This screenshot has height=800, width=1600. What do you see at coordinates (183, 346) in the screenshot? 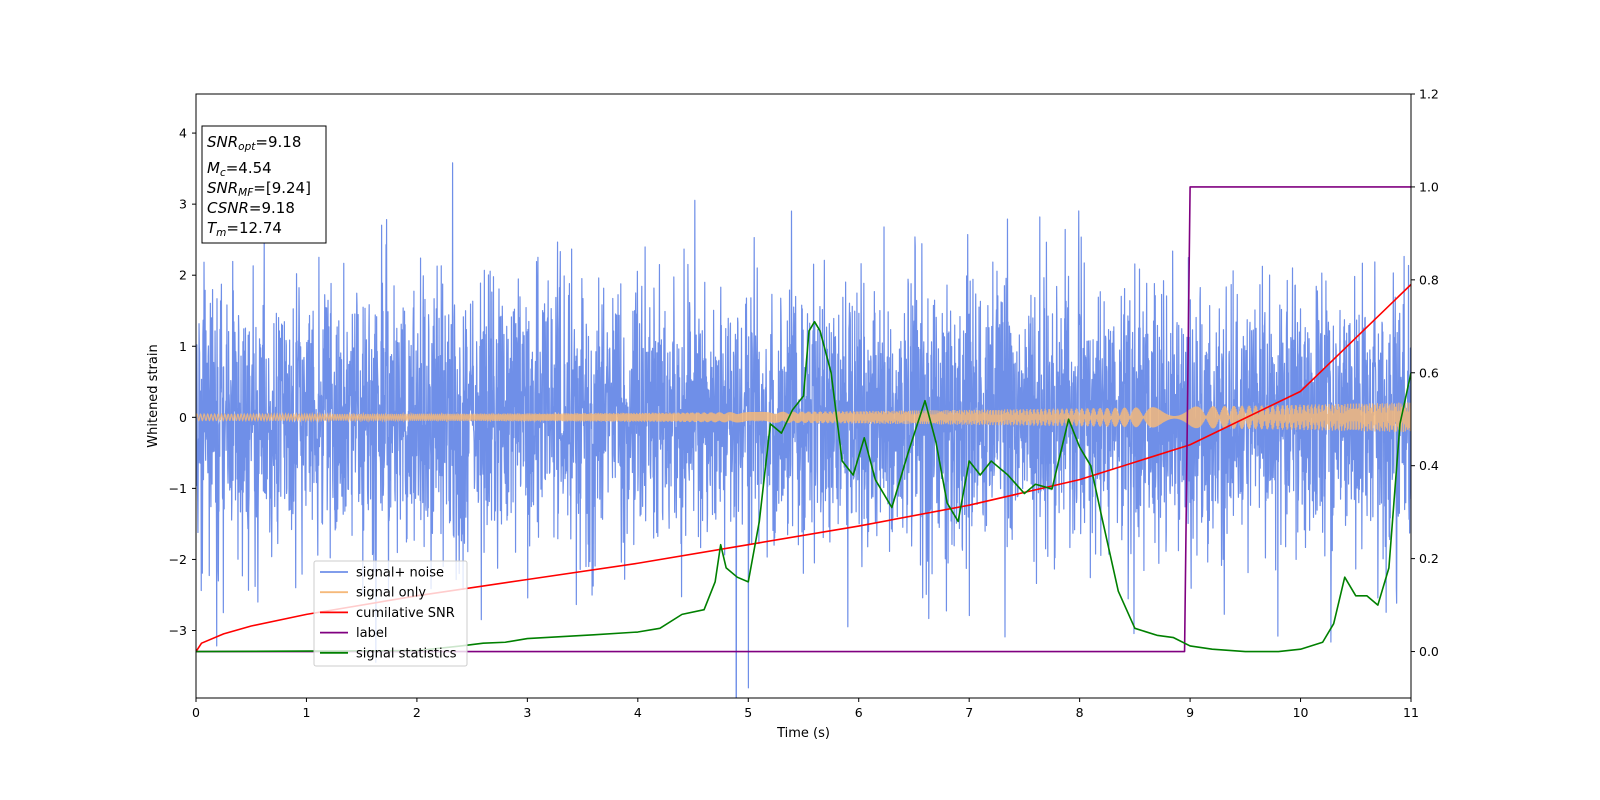
I see `y-left-tick-label: 1` at bounding box center [183, 346].